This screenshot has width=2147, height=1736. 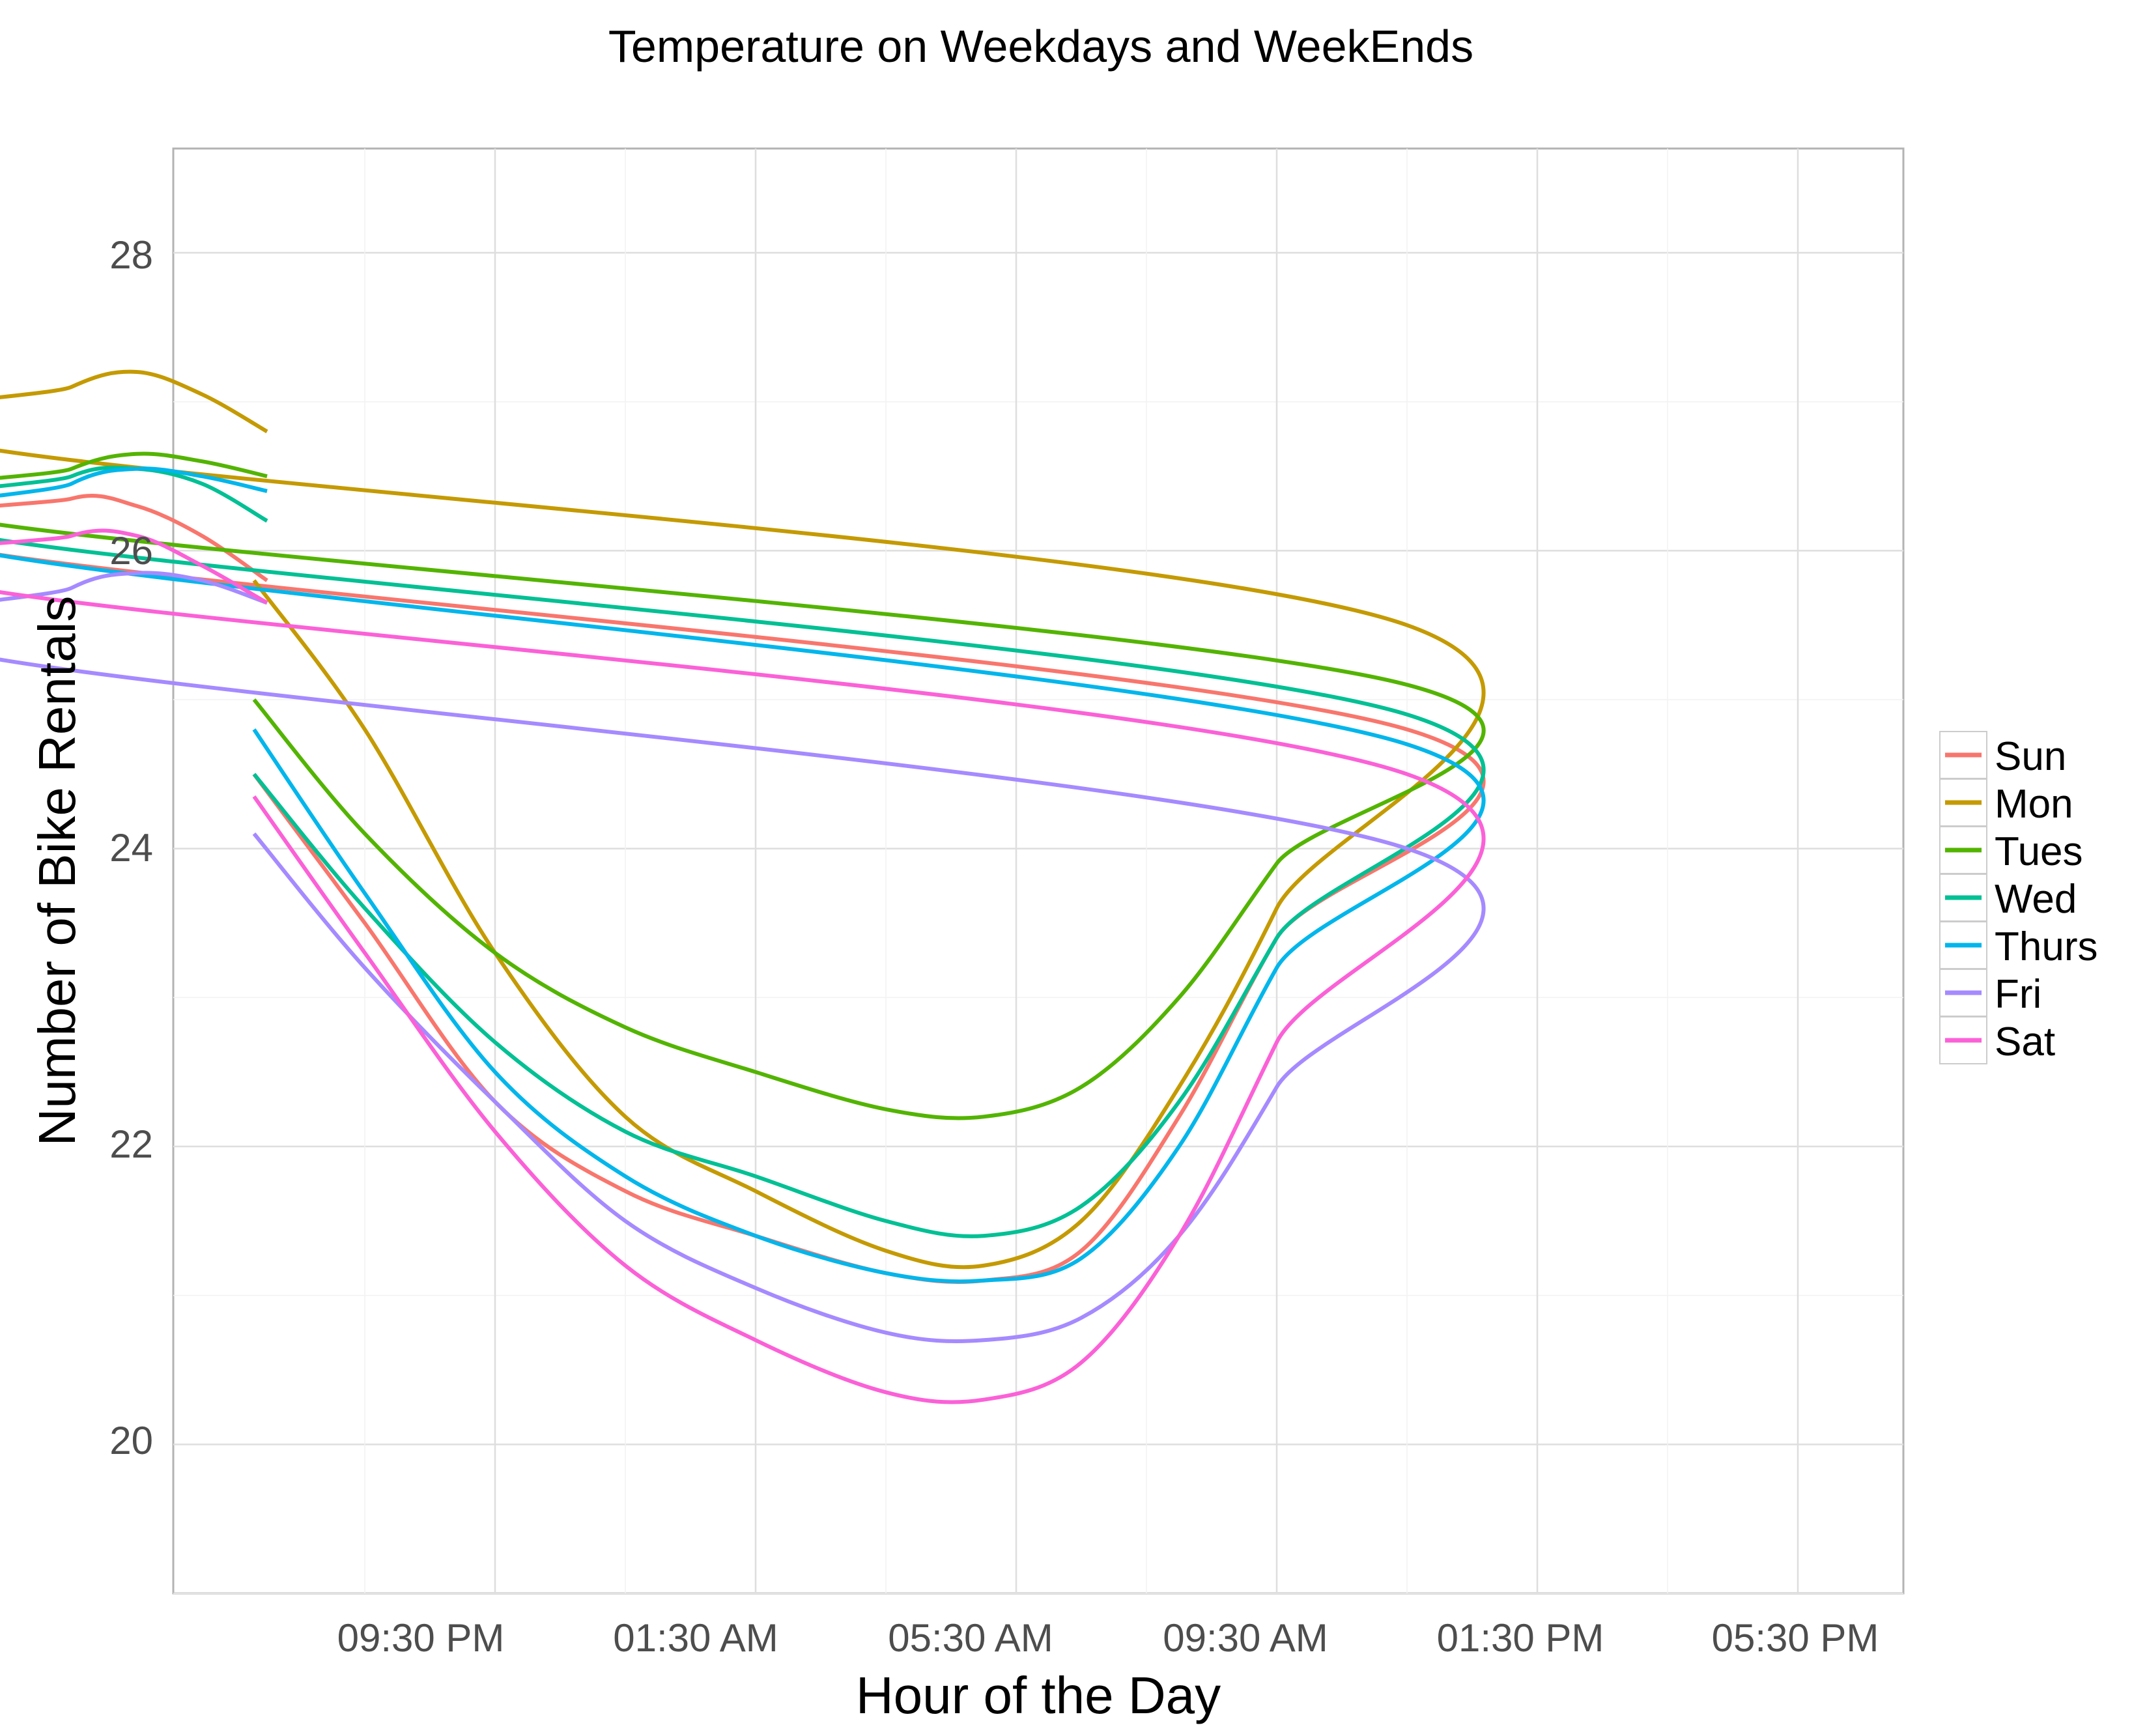 I want to click on legend: Sun Mon Tues Wed Thurs Fri Sat, so click(x=2018, y=897).